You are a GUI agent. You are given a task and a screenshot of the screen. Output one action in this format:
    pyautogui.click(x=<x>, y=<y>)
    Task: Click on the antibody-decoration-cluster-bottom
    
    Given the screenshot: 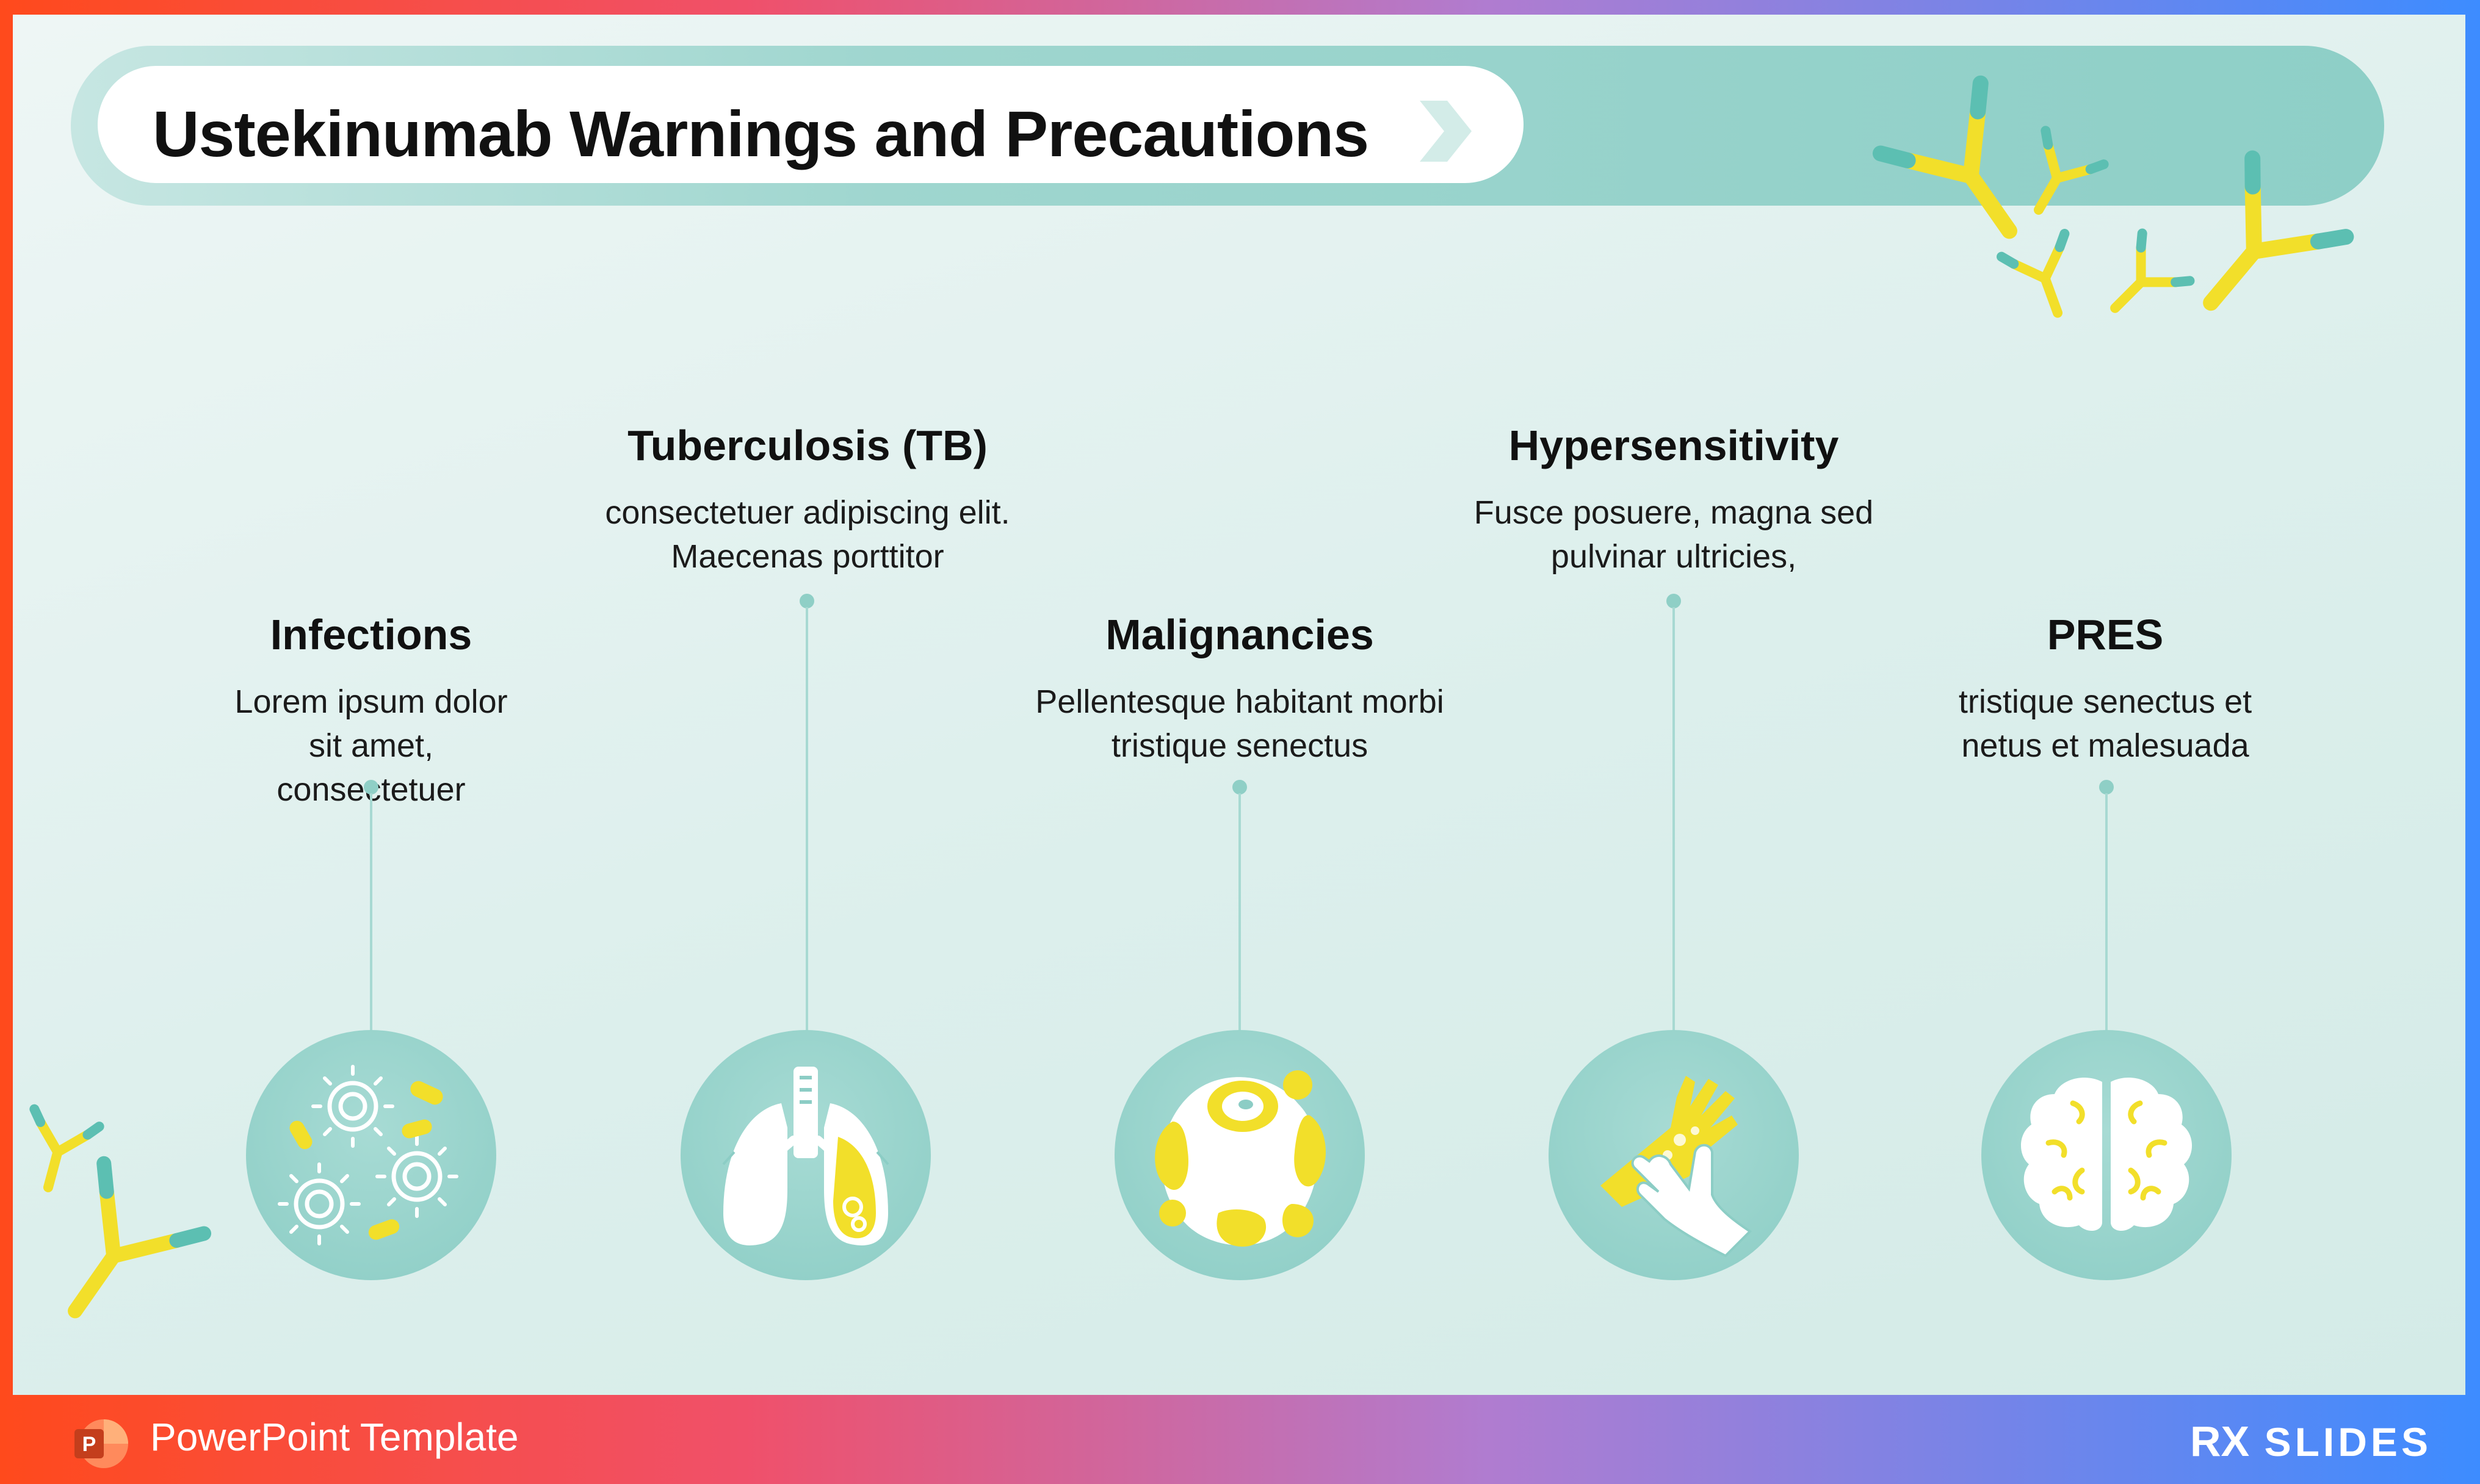 What is the action you would take?
    pyautogui.click(x=121, y=1211)
    